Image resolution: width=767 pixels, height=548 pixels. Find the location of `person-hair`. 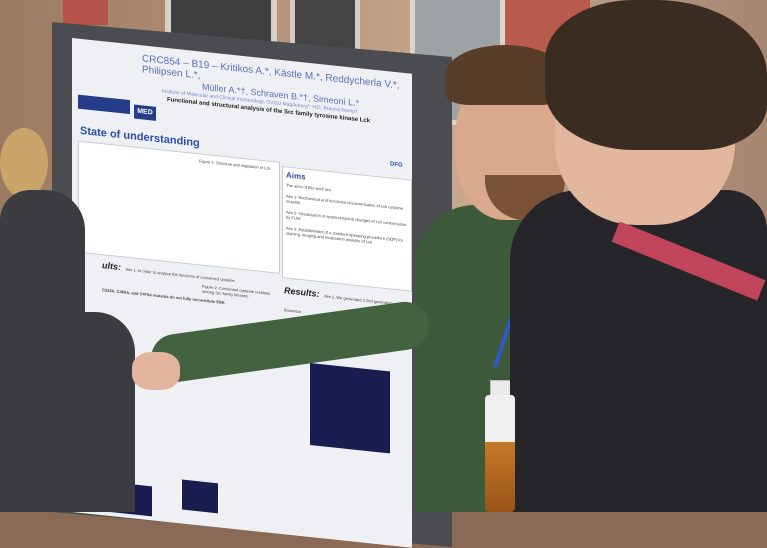

person-hair is located at coordinates (24, 163).